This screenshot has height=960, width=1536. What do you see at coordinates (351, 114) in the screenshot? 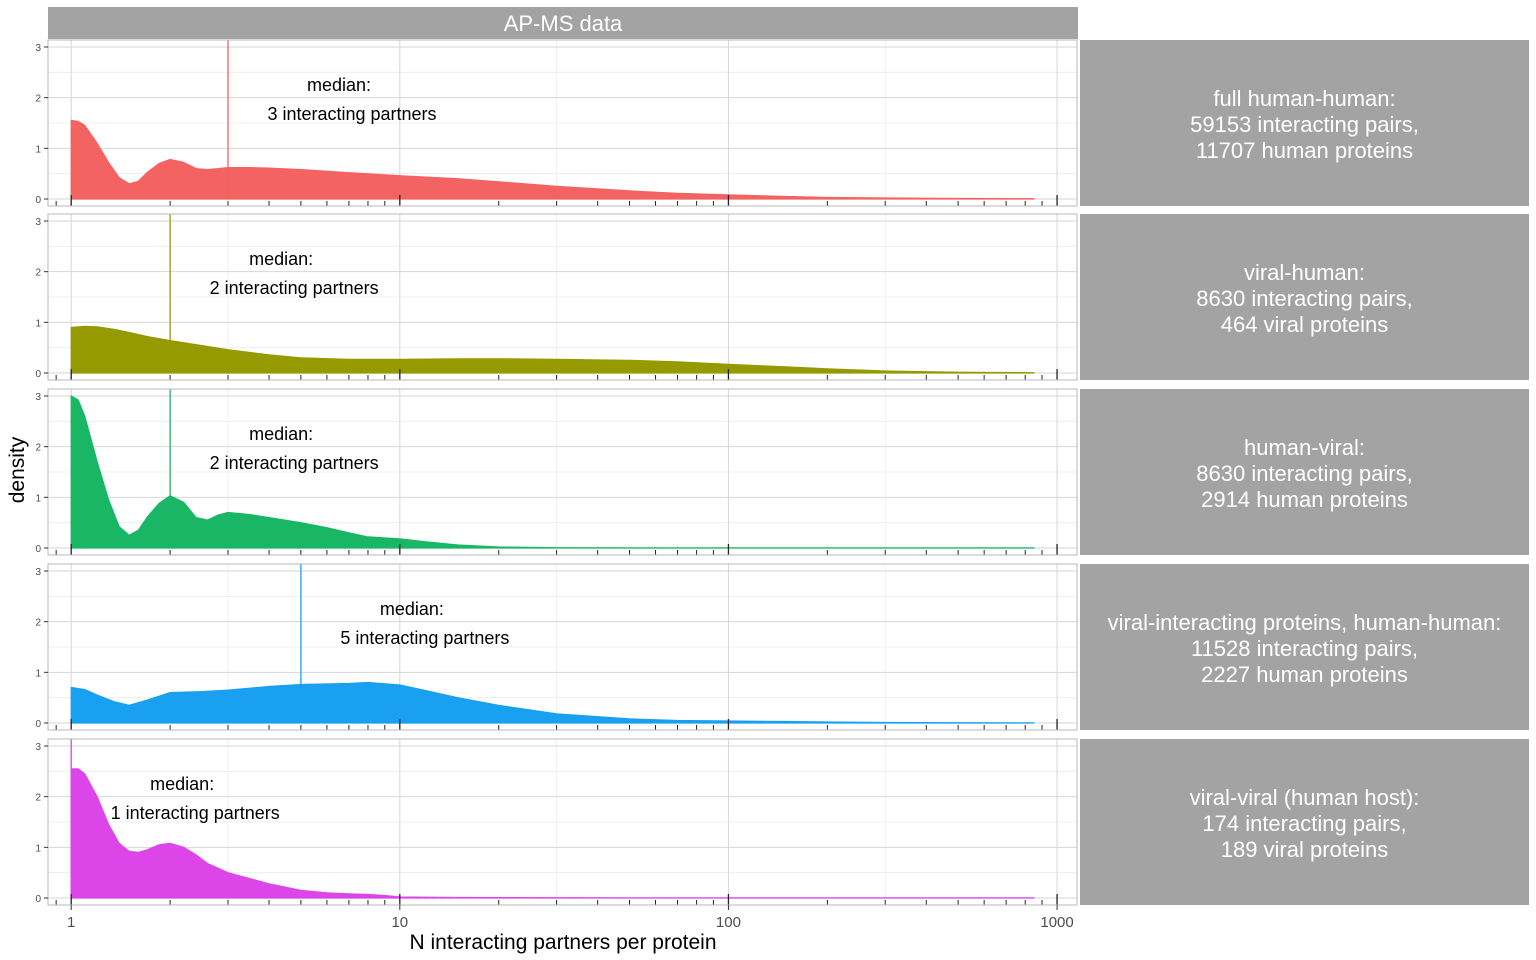
I see `median-value-label: 3 interacting partners` at bounding box center [351, 114].